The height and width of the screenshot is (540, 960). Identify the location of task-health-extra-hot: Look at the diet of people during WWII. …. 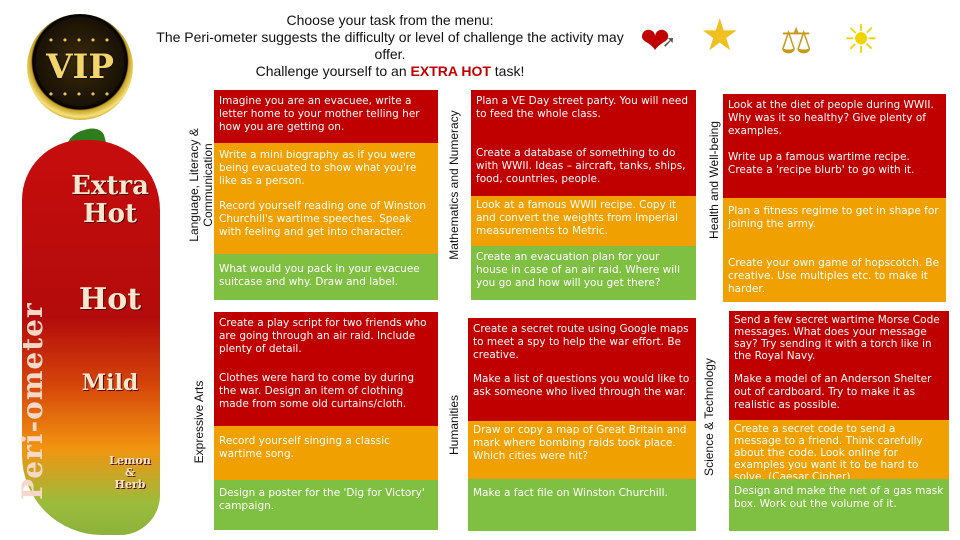
(834, 120).